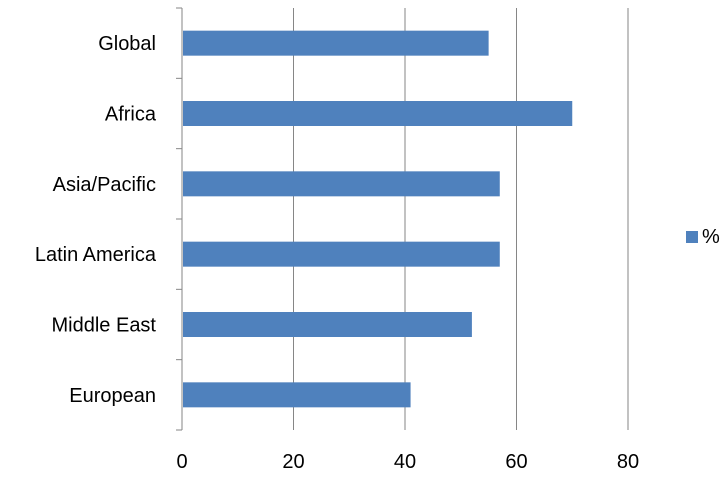 The height and width of the screenshot is (479, 722). What do you see at coordinates (516, 462) in the screenshot?
I see `x-tick-label: 60` at bounding box center [516, 462].